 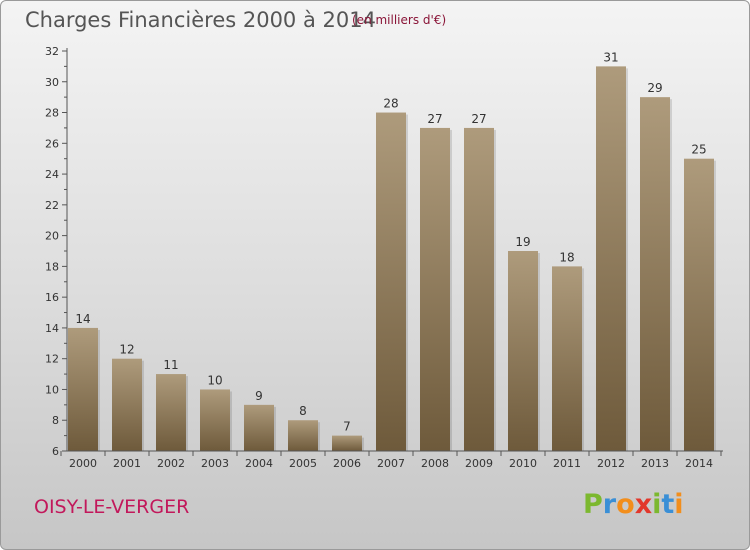 I want to click on x-tick-label: 2001, so click(x=127, y=463).